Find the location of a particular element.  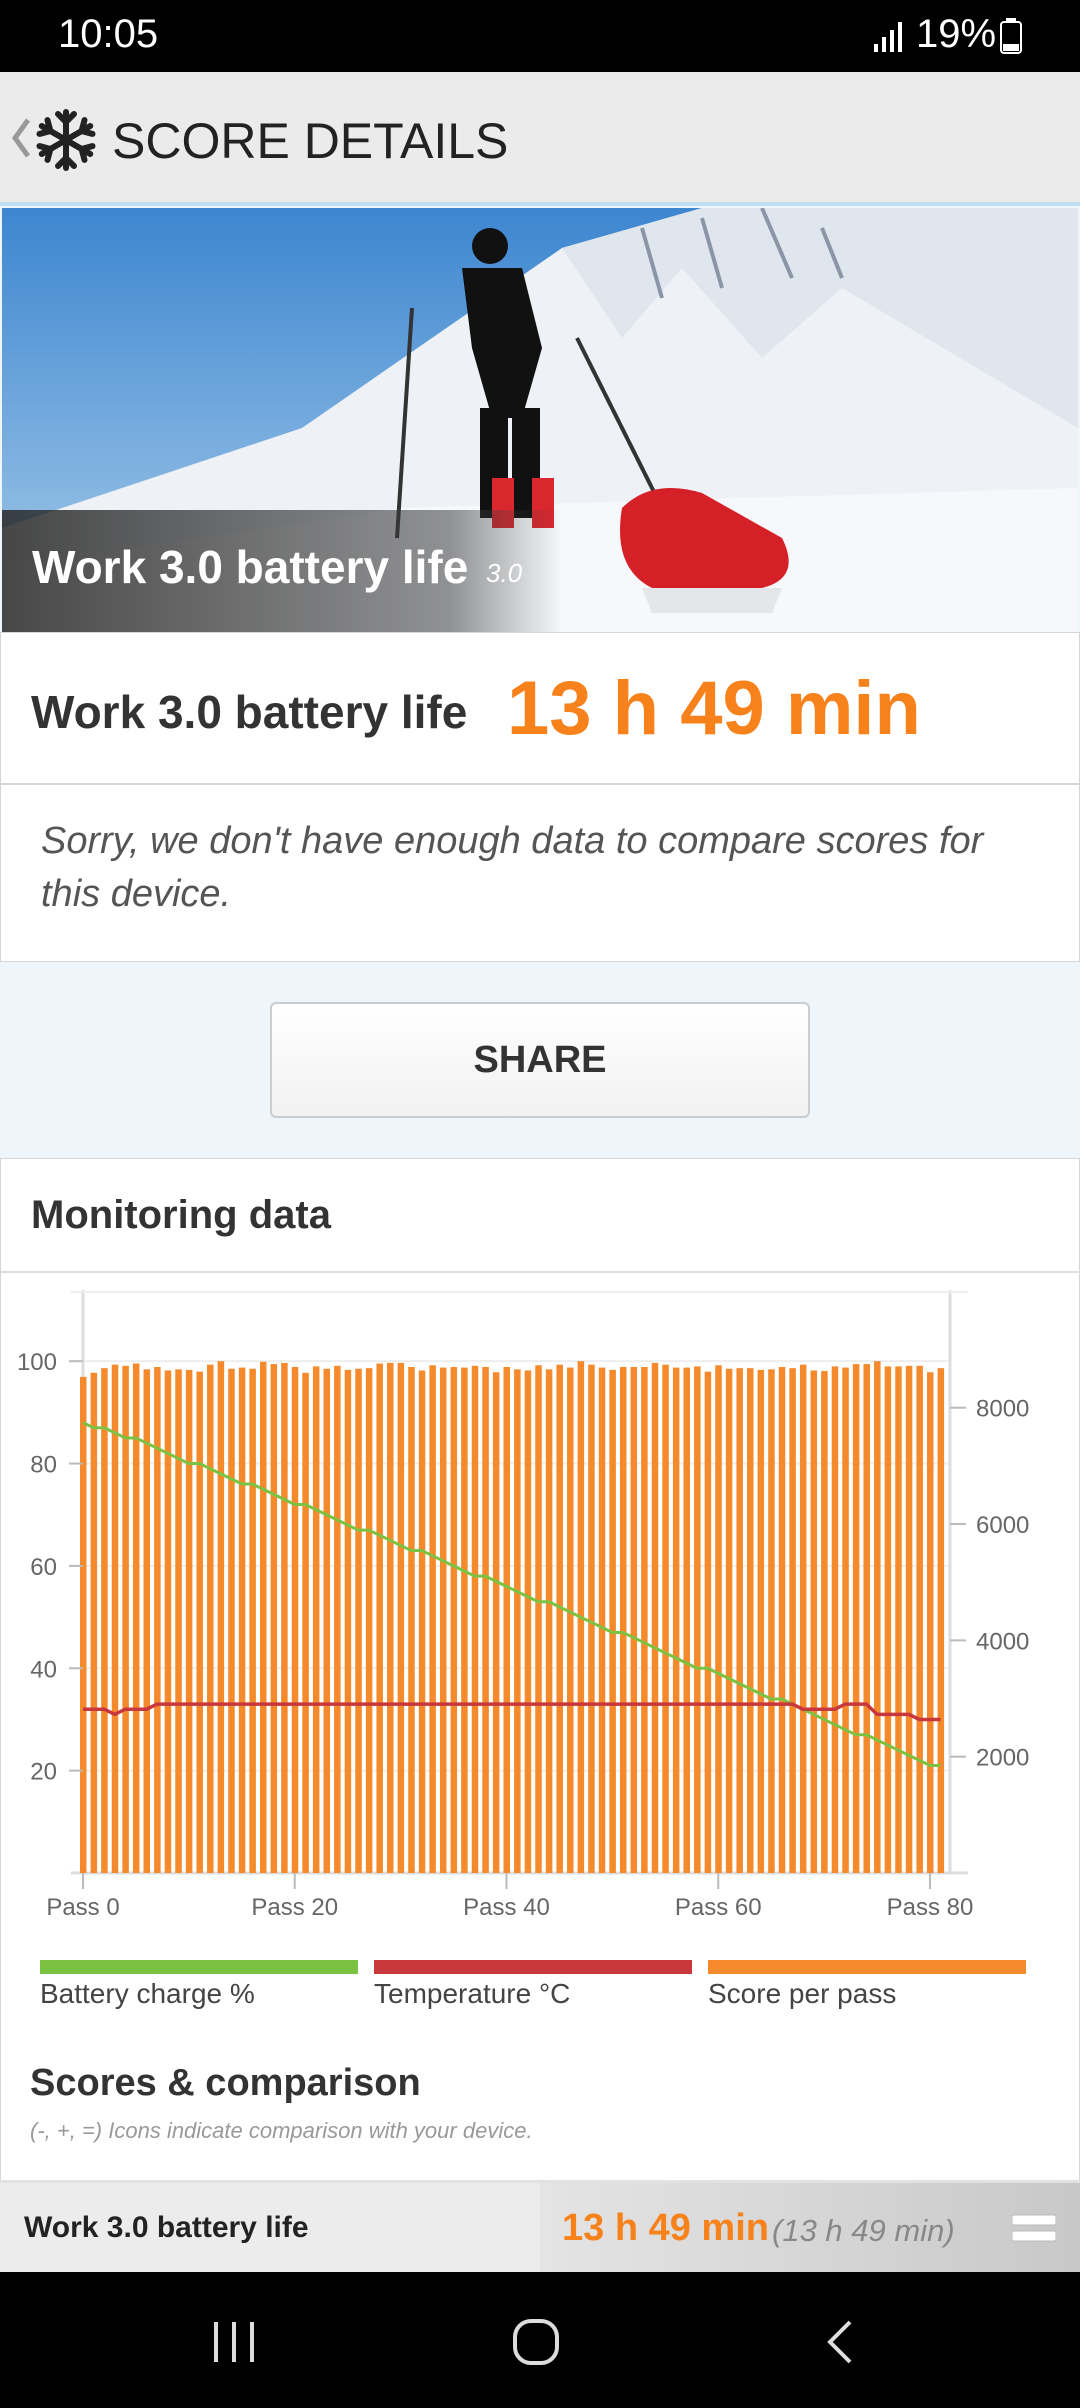

x-tick-label: Pass 80 is located at coordinates (930, 1907).